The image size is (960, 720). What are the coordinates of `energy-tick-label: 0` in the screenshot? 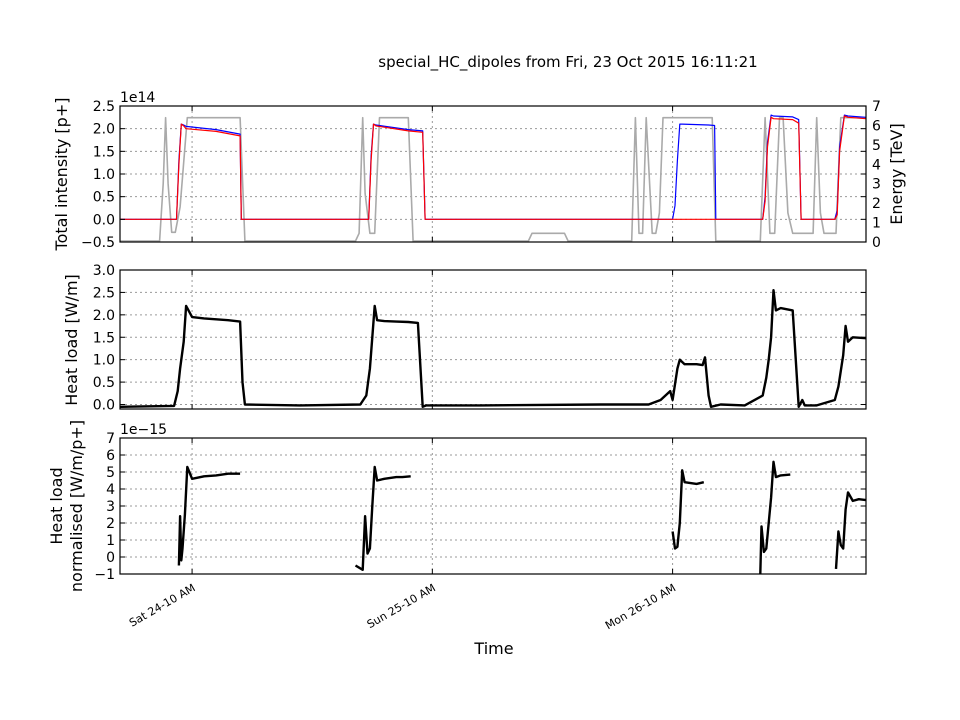 It's located at (876, 243).